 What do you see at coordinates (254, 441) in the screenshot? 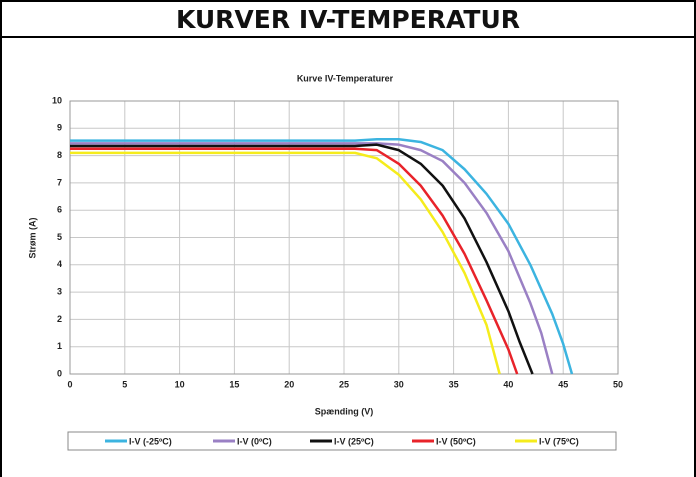
I see `legend-label: I-V (0ºC)` at bounding box center [254, 441].